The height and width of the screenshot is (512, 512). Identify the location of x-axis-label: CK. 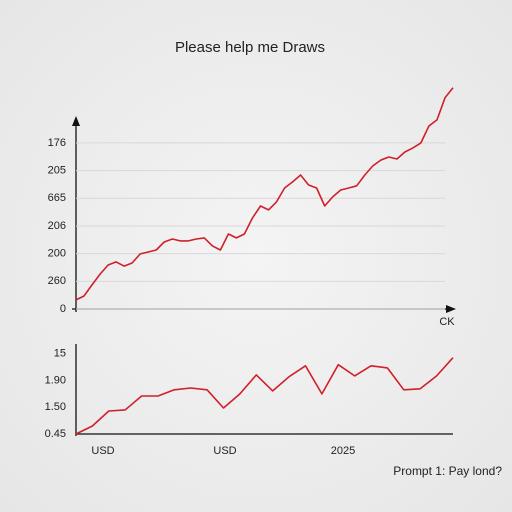
(447, 322).